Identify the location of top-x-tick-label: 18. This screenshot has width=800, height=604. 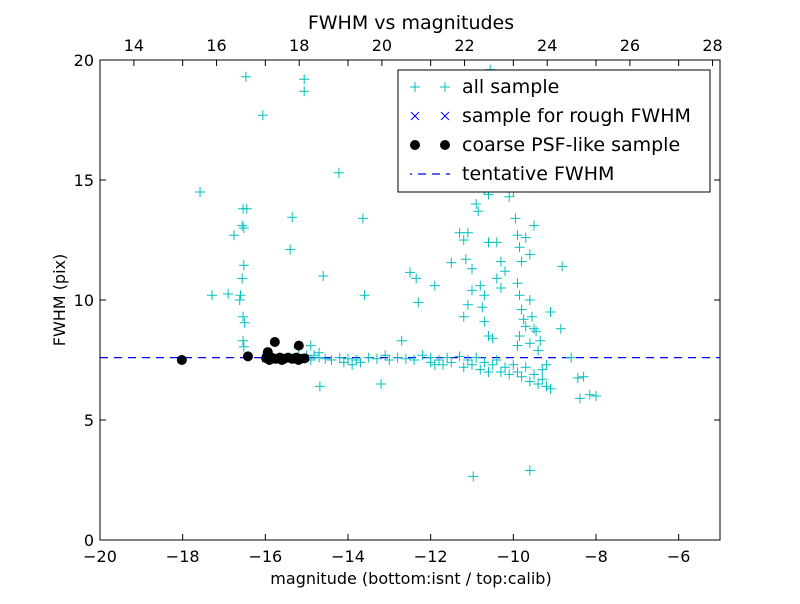
(299, 45).